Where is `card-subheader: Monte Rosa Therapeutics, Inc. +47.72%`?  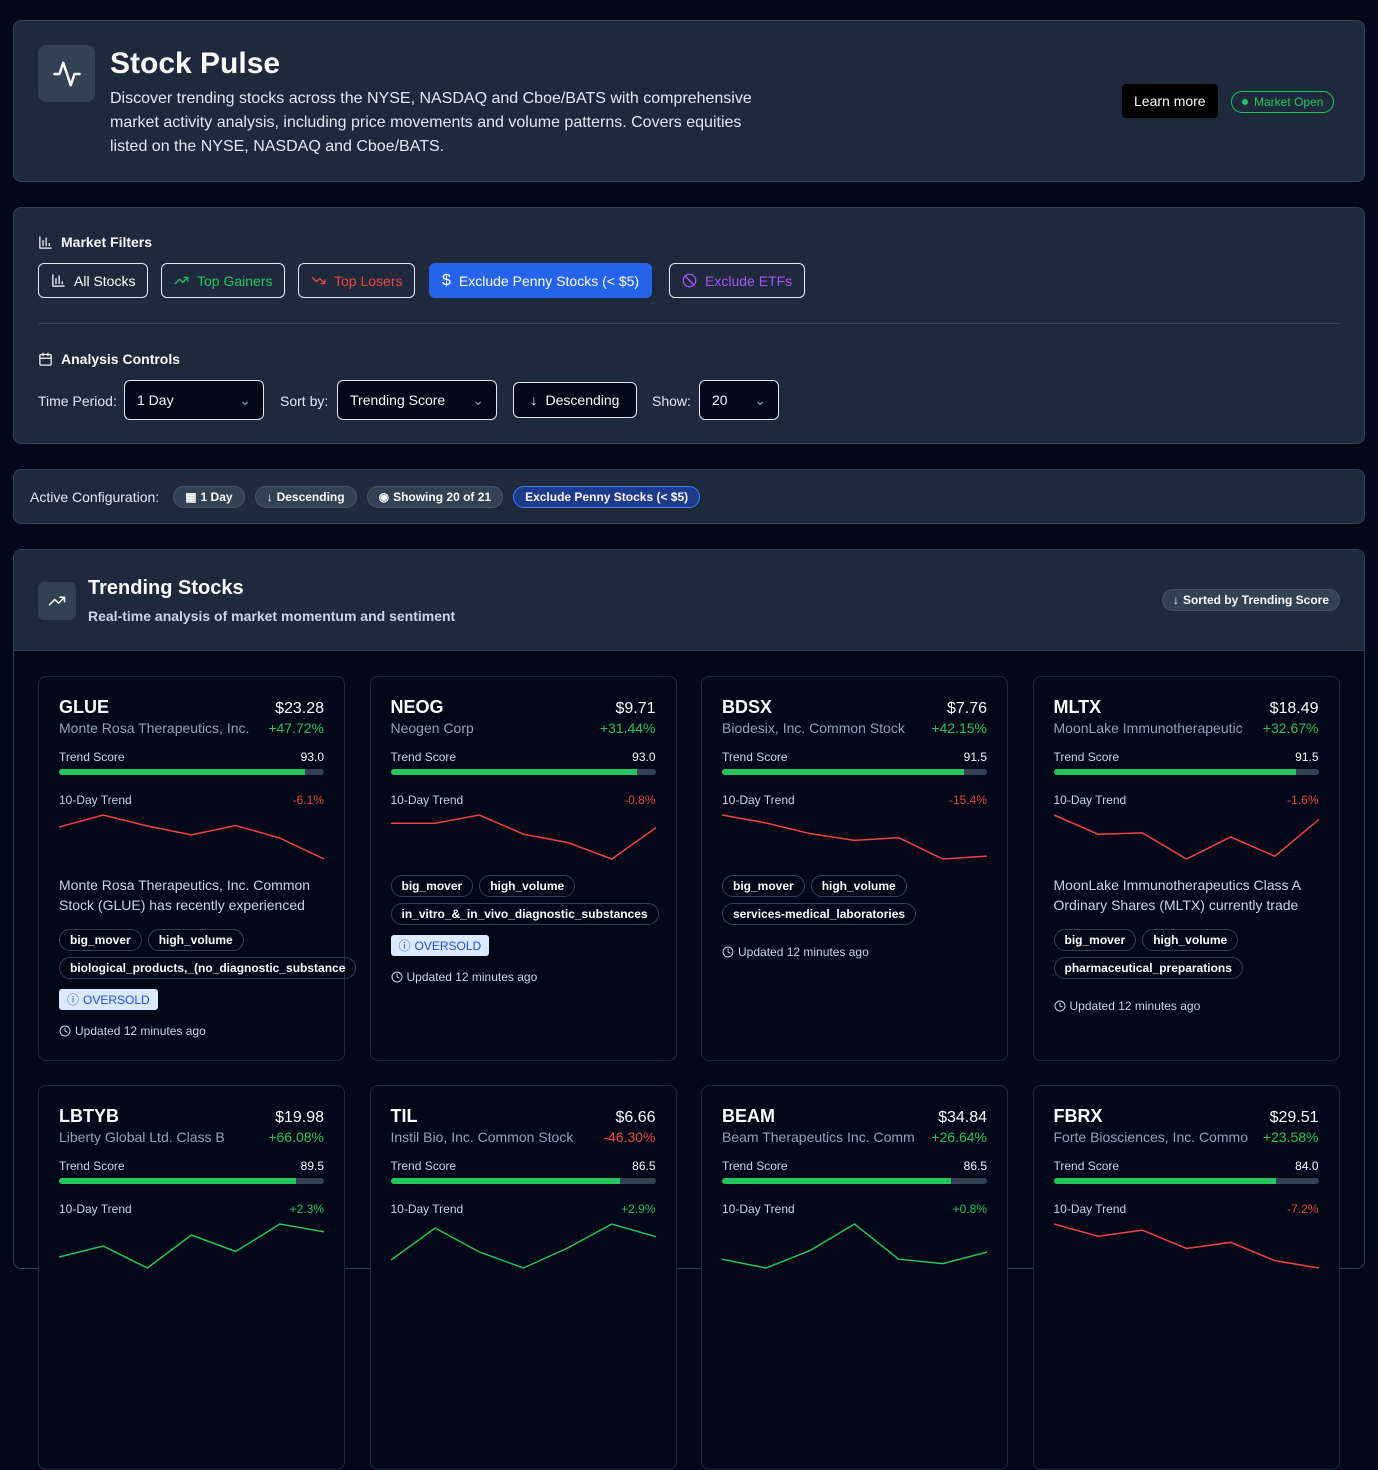 card-subheader: Monte Rosa Therapeutics, Inc. +47.72% is located at coordinates (191, 728).